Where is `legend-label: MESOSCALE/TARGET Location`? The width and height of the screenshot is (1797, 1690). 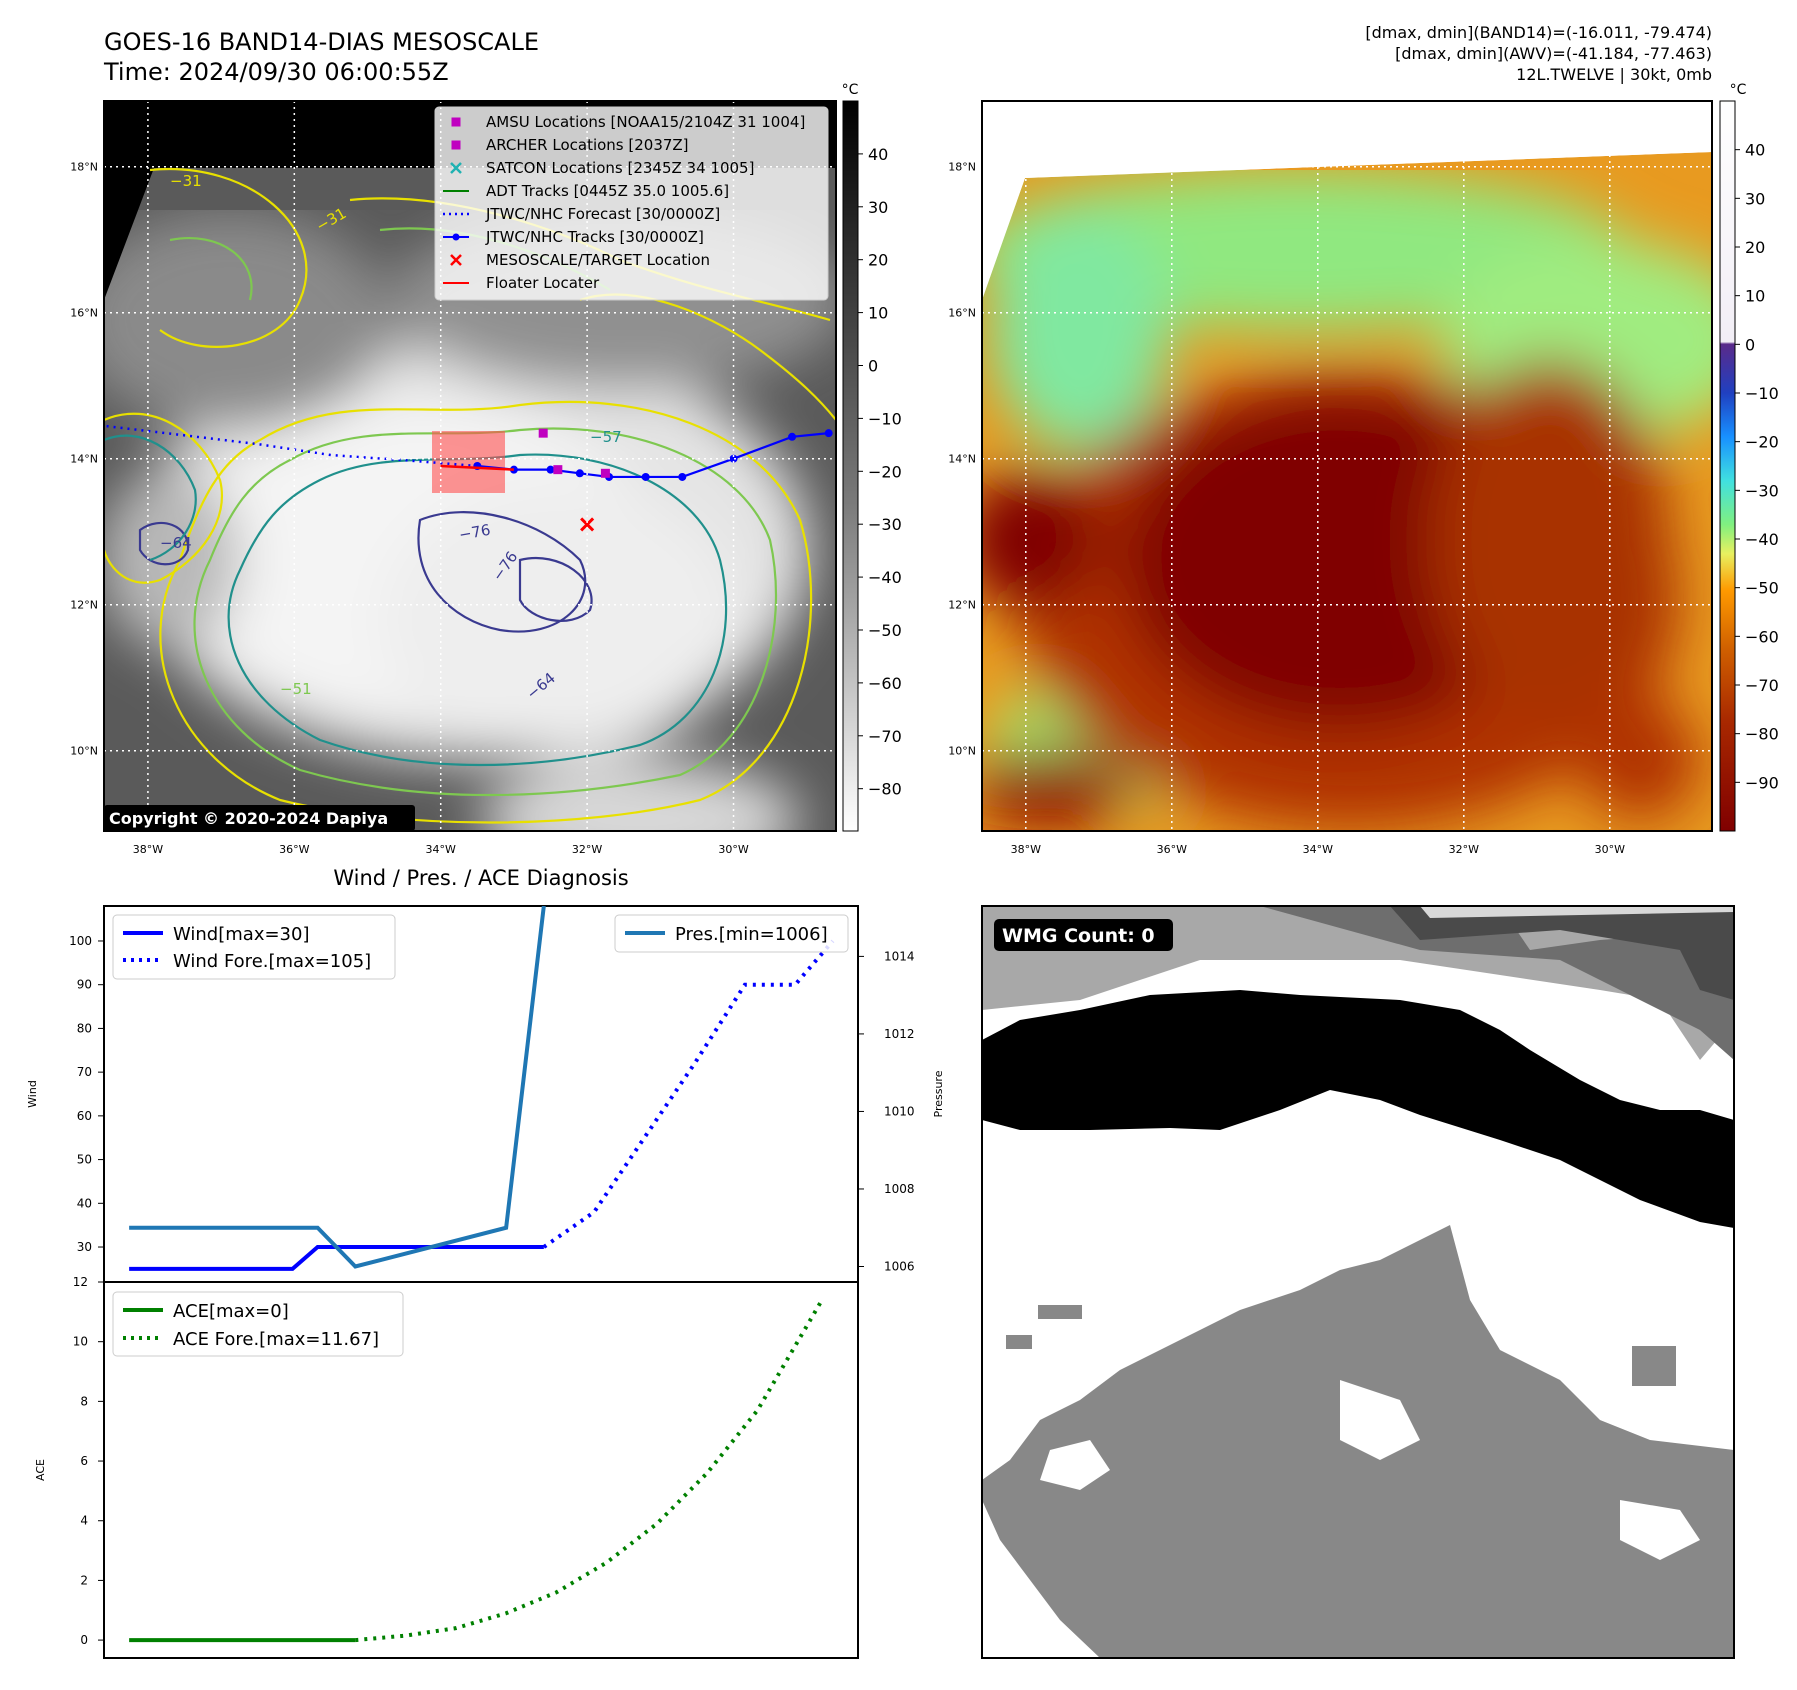 legend-label: MESOSCALE/TARGET Location is located at coordinates (598, 260).